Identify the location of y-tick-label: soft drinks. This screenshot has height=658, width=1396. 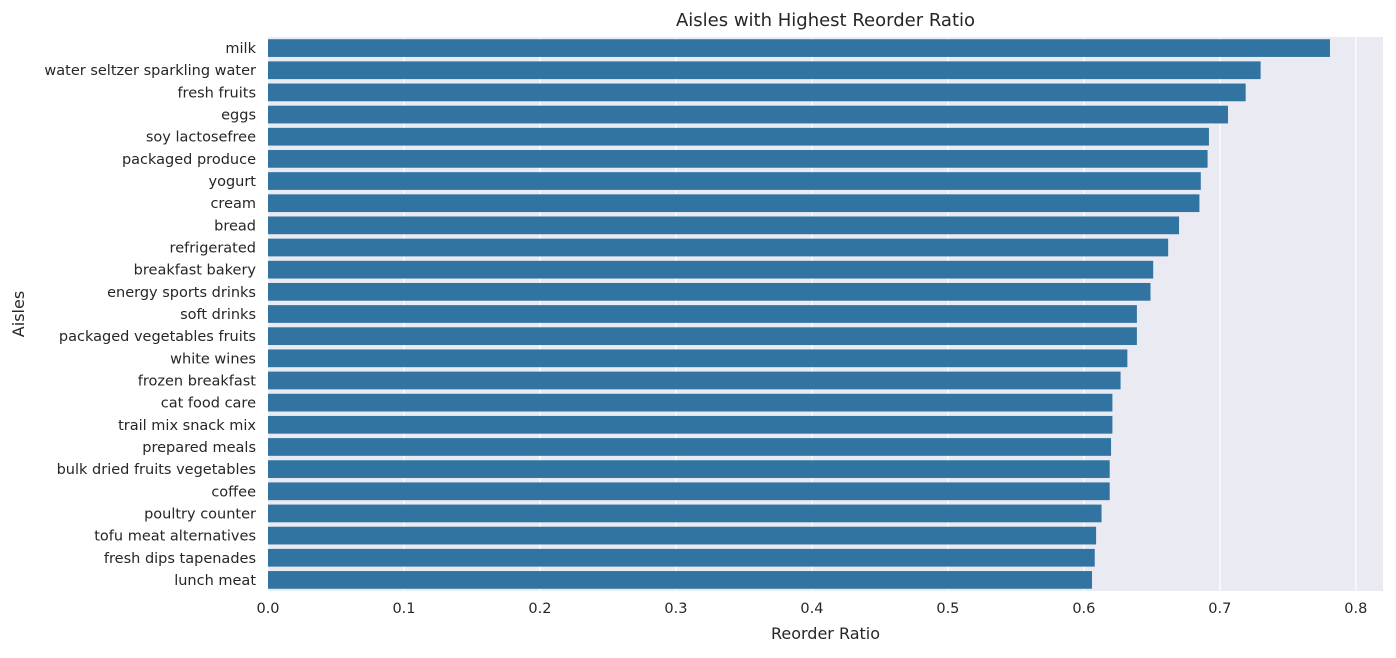
(218, 315).